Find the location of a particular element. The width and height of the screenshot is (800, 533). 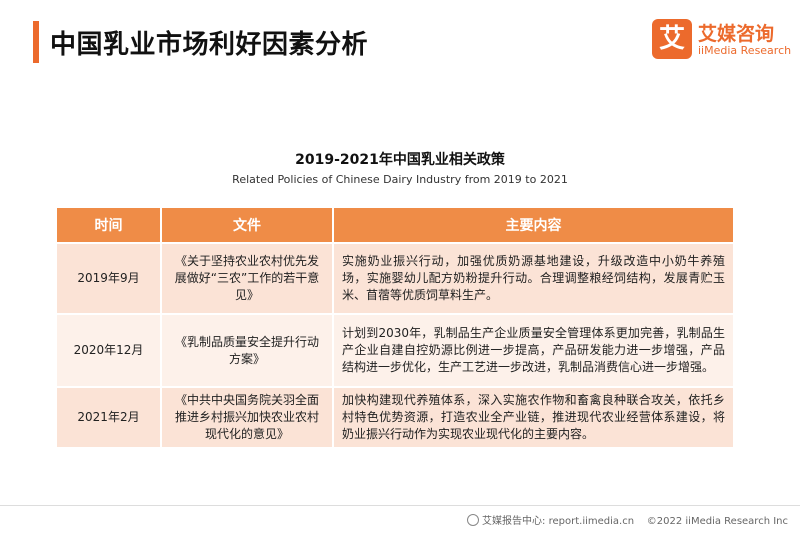

row-time: 2021年2月 is located at coordinates (109, 416).